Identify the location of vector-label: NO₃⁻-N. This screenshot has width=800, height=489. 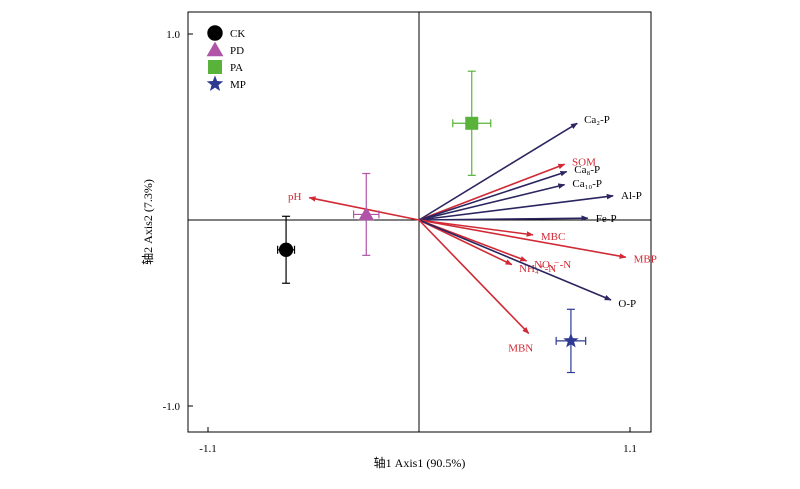
(552, 265).